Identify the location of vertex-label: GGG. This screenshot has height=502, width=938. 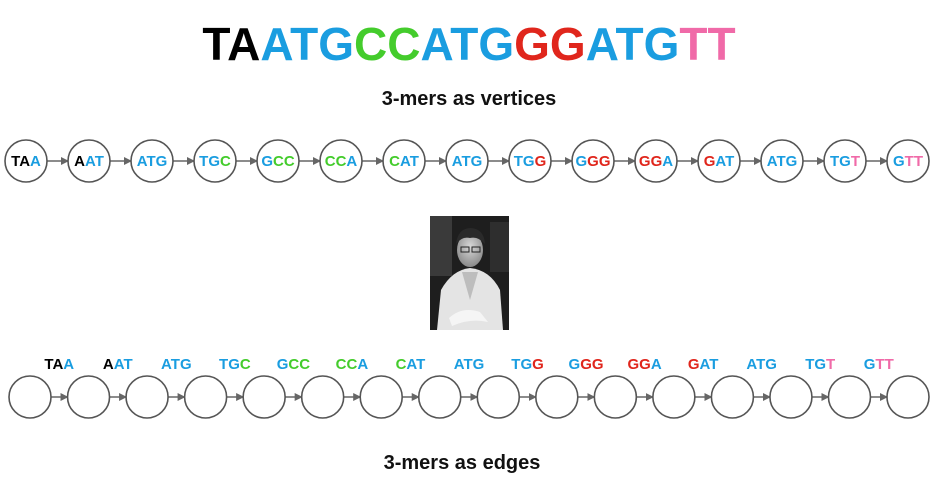
(592, 161).